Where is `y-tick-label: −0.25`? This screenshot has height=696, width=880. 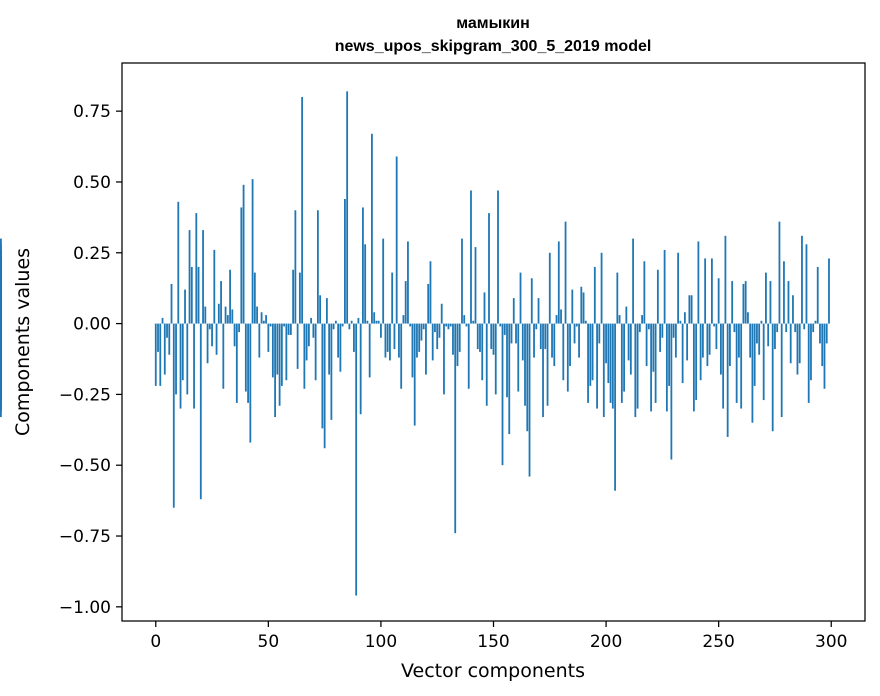
y-tick-label: −0.25 is located at coordinates (85, 395).